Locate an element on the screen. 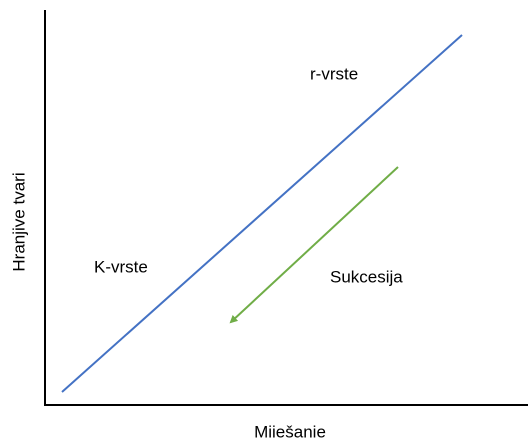 This screenshot has width=532, height=447. x-axis-label: Miiešanie is located at coordinates (290, 431).